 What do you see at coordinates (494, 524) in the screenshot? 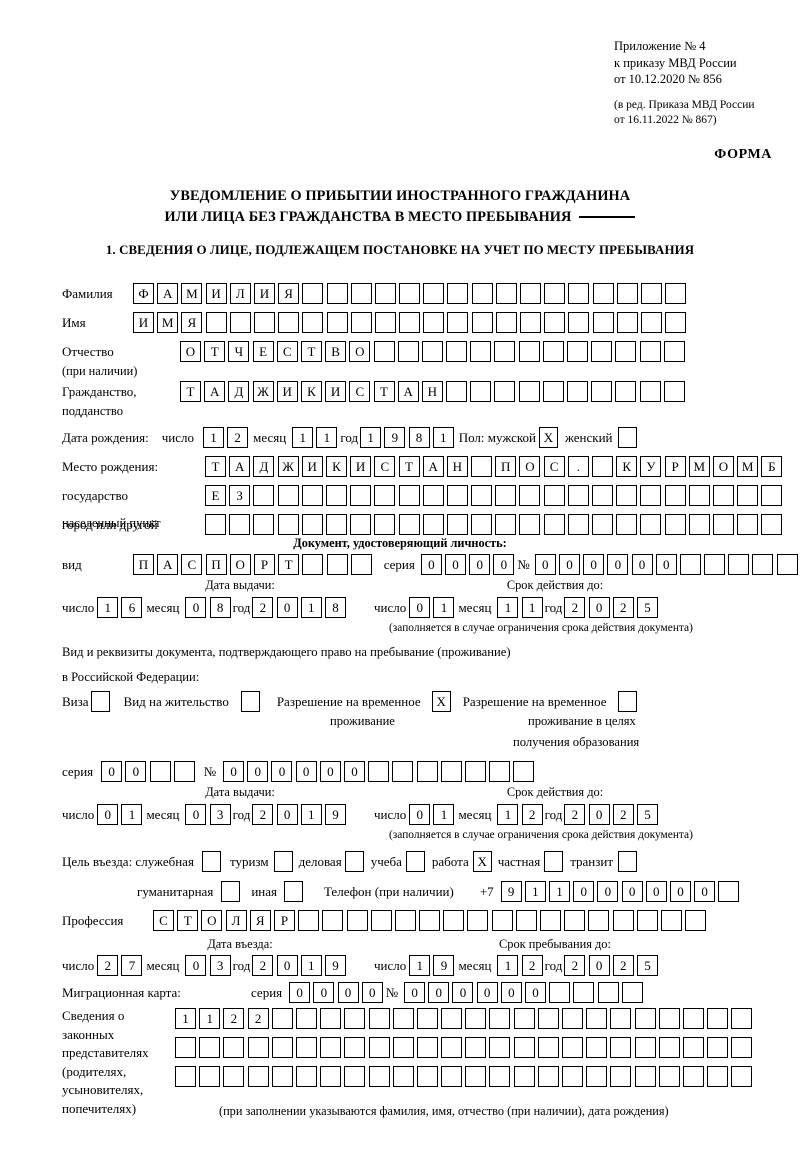
I see `birthplace-cells-row3` at bounding box center [494, 524].